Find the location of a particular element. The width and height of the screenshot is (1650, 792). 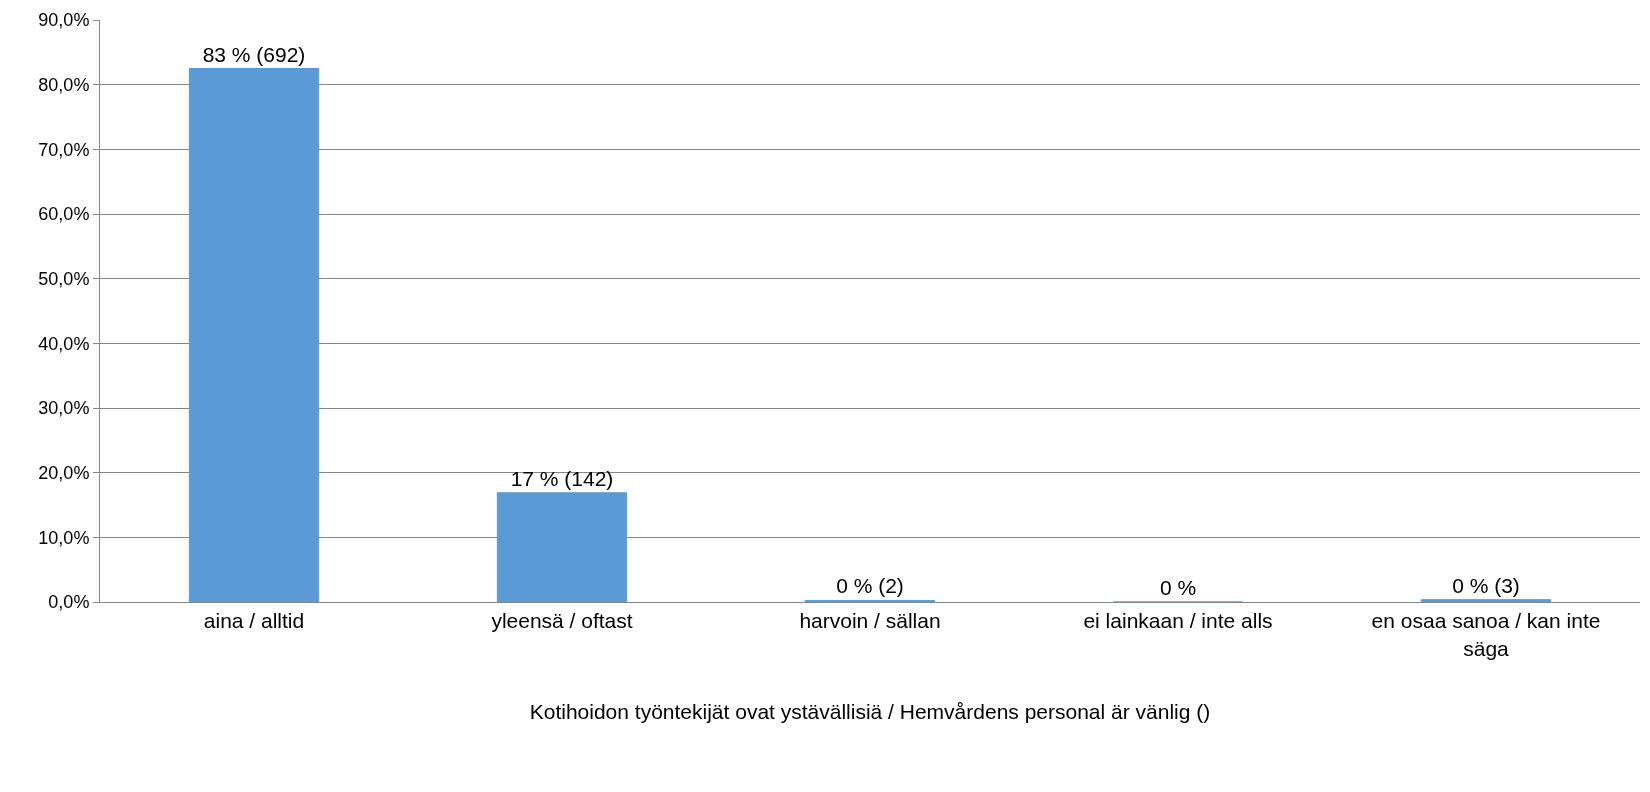

y-tick-label: 0,0% is located at coordinates (69, 602).